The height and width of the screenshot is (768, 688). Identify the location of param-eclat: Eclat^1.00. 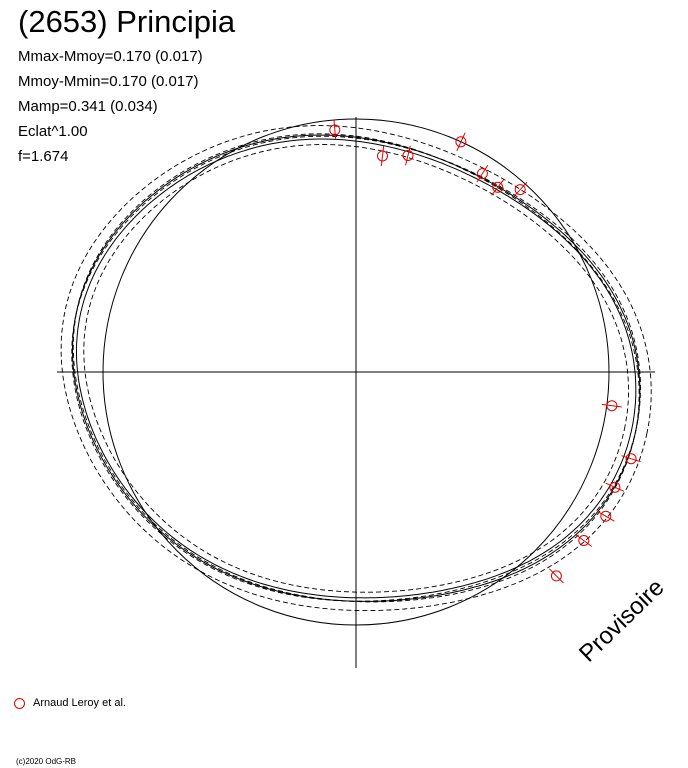
(53, 131).